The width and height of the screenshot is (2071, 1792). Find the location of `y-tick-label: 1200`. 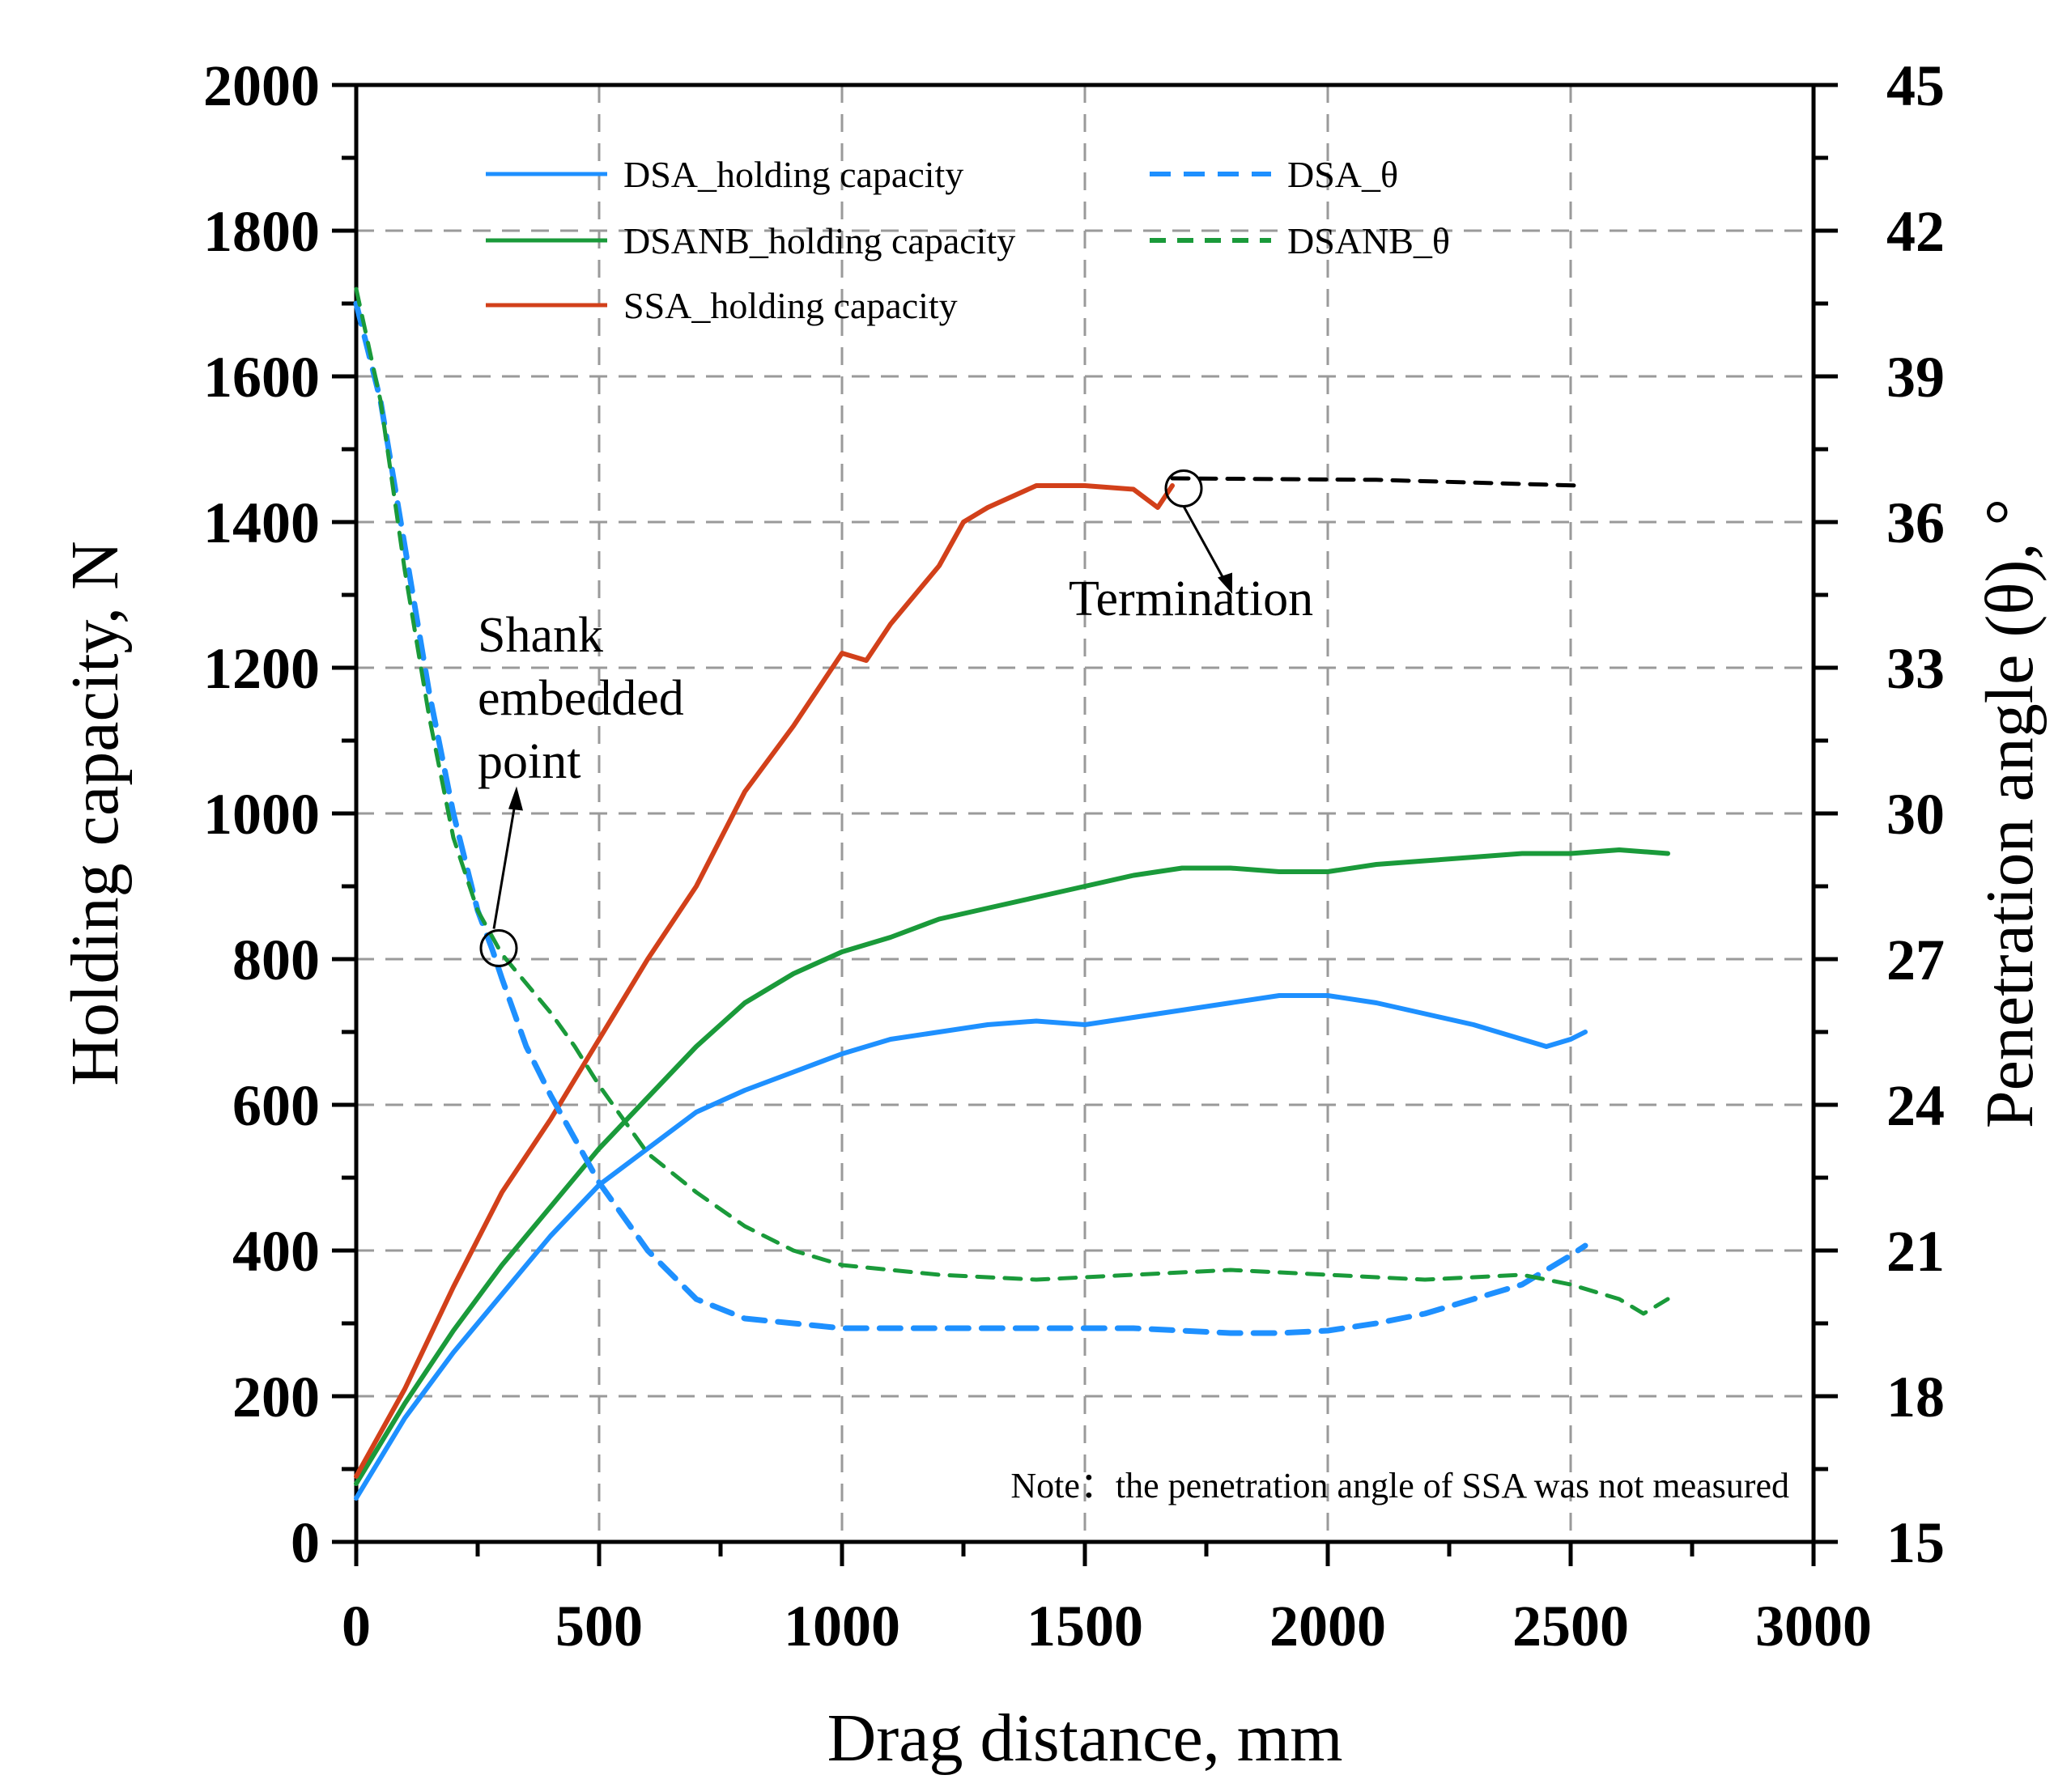

y-tick-label: 1200 is located at coordinates (261, 668).